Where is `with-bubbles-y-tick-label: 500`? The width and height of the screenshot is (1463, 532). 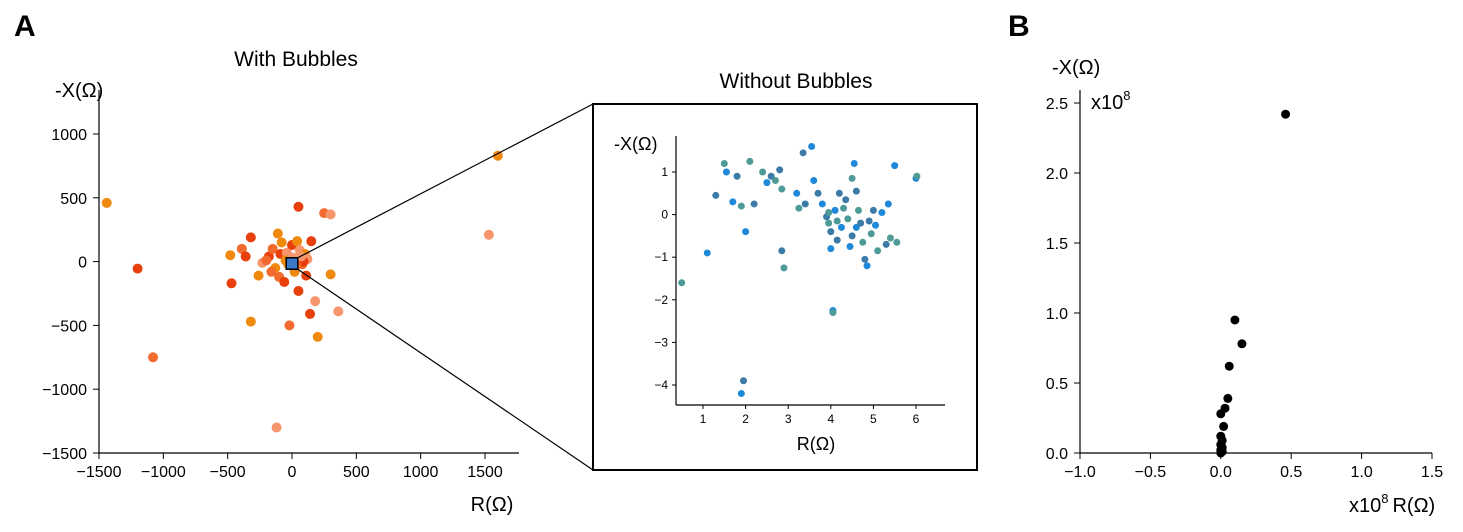
with-bubbles-y-tick-label: 500 is located at coordinates (73, 199).